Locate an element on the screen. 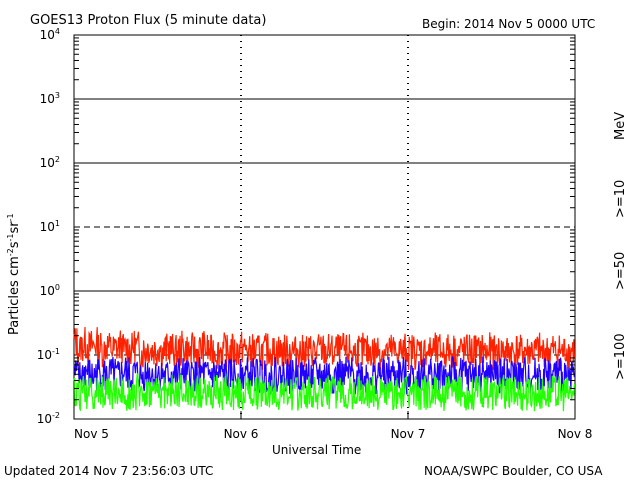  x-tick-label: Nov 6 is located at coordinates (241, 434).